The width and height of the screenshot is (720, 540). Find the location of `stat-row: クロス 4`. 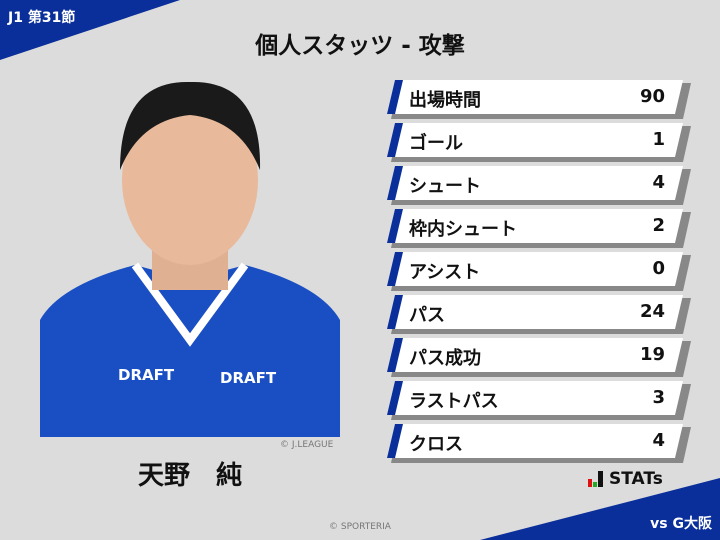

stat-row: クロス 4 is located at coordinates (537, 442).